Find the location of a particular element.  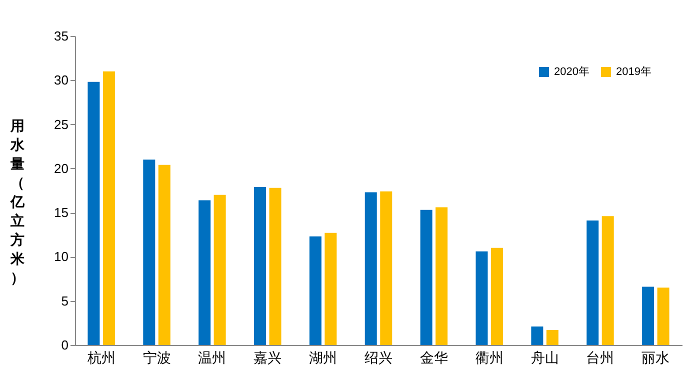

y-tick-label: 30 is located at coordinates (61, 80).